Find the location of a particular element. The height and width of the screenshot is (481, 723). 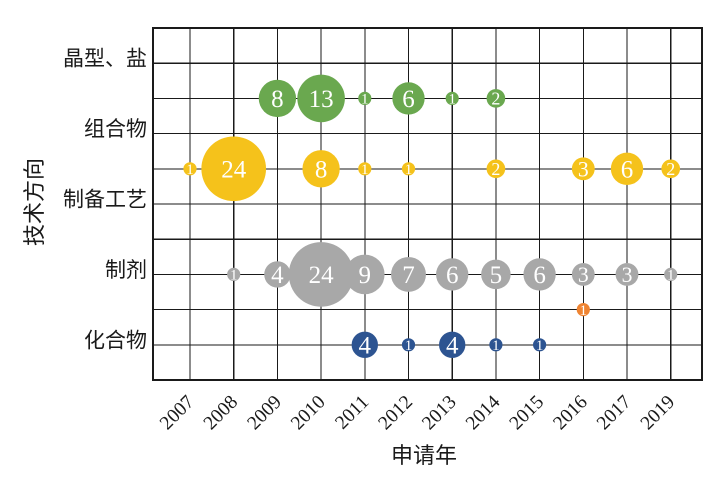

bubble-green-2009 is located at coordinates (277, 98).